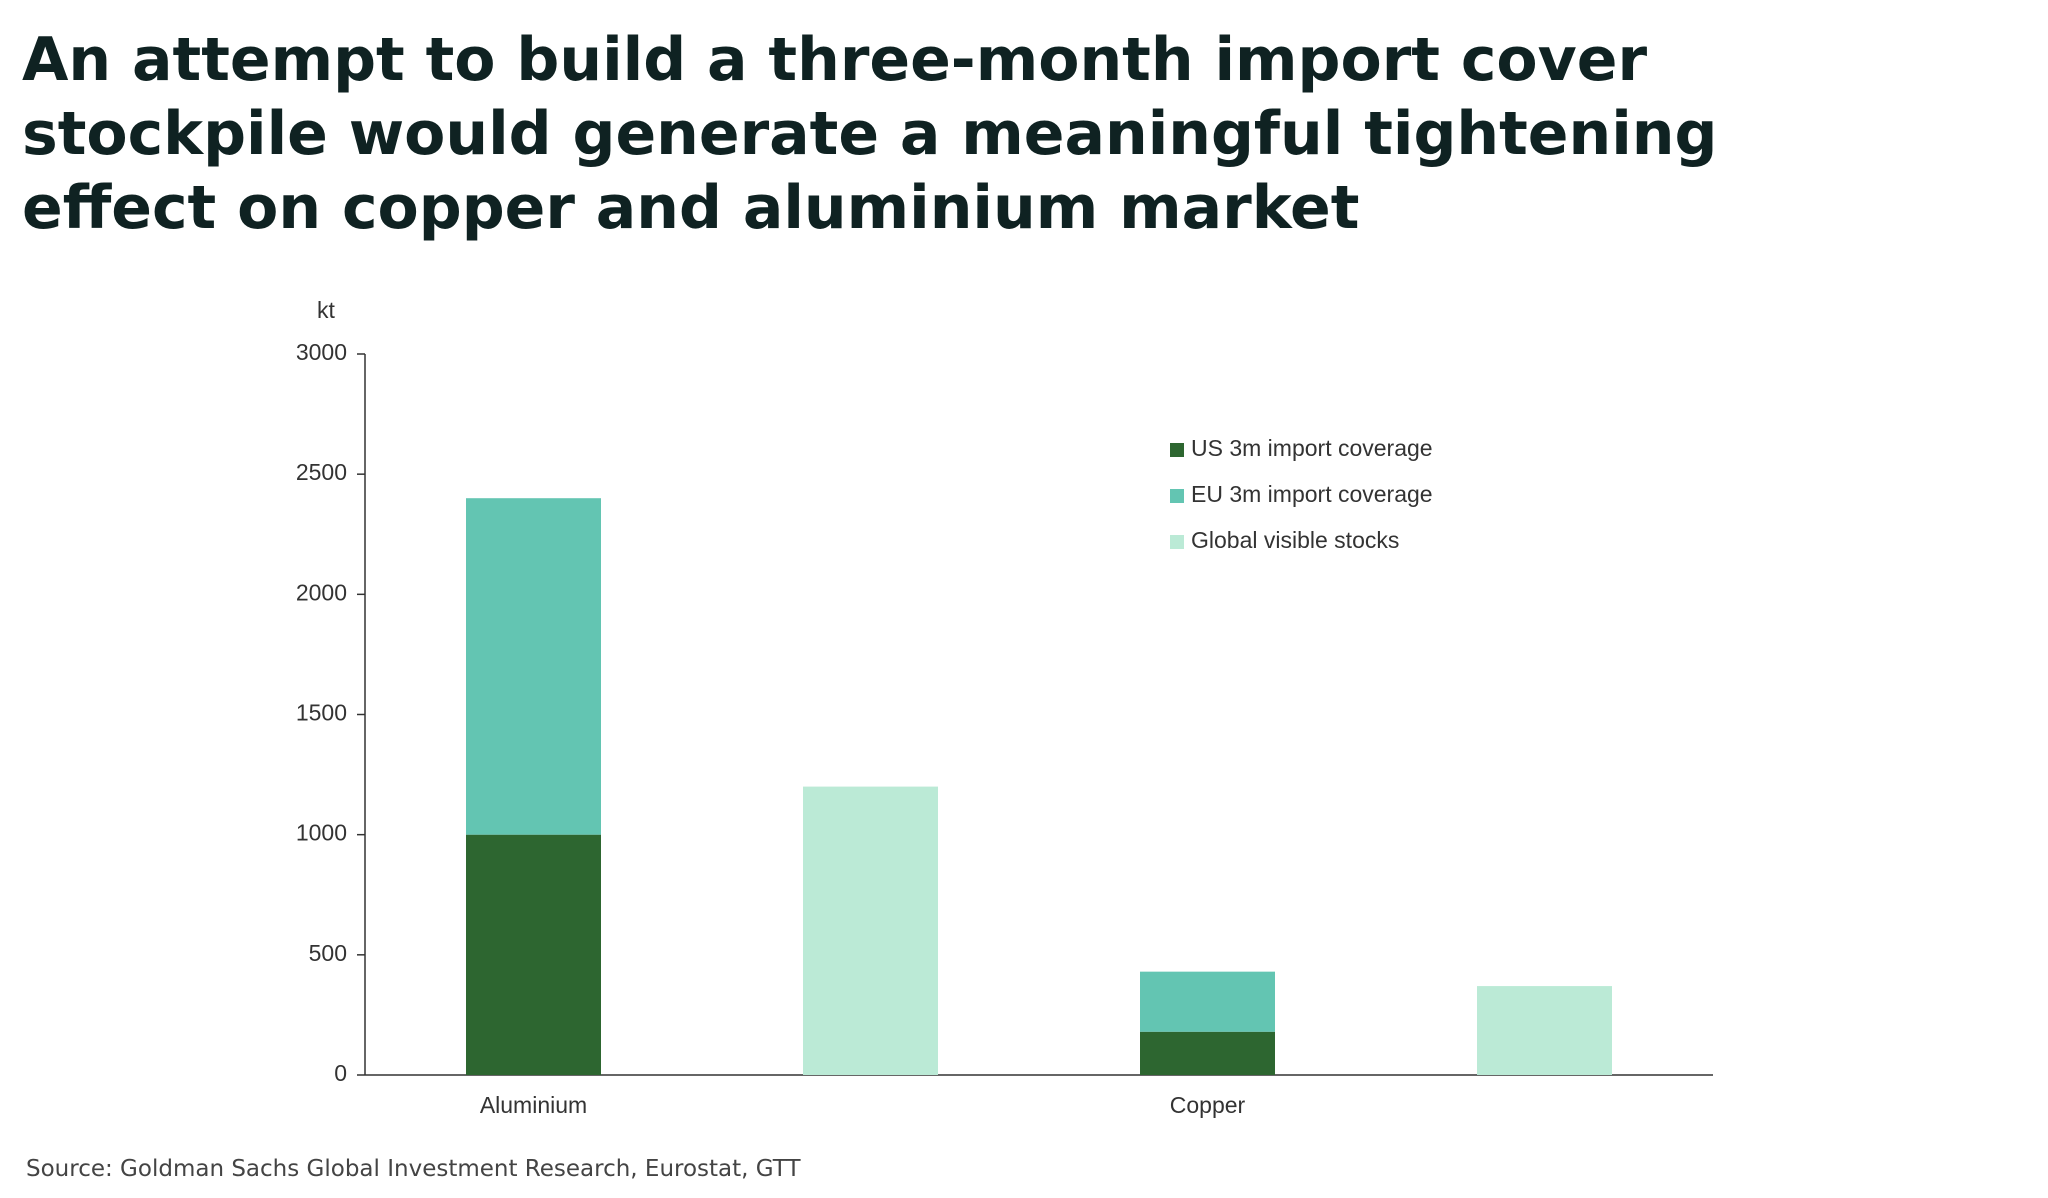  I want to click on x-tick-label: Copper, so click(1208, 1105).